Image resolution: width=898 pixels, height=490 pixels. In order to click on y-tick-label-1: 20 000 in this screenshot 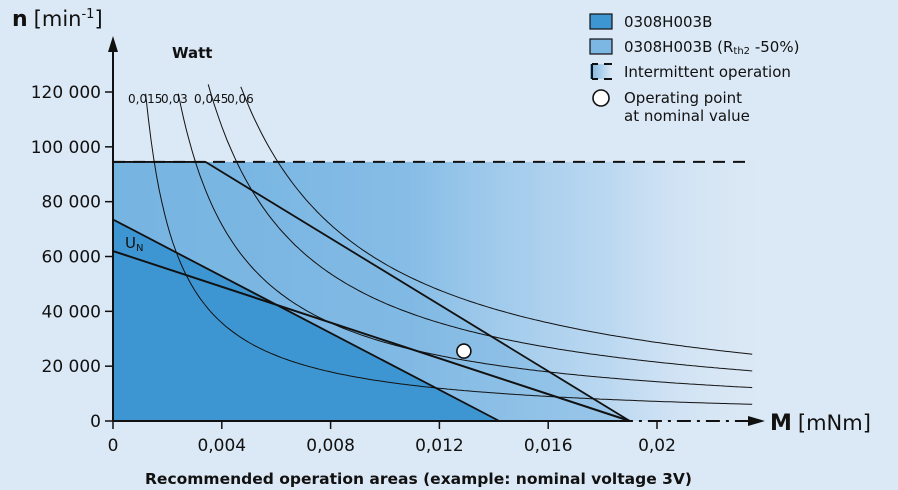, I will do `click(71, 367)`.